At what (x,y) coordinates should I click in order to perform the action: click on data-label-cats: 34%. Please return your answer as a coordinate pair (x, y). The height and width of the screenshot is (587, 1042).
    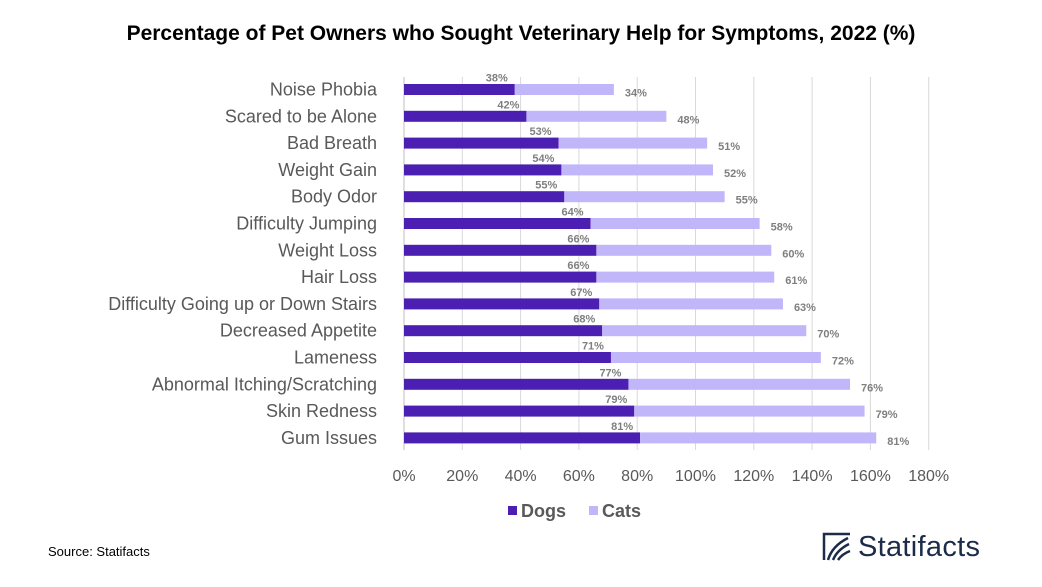
    Looking at the image, I should click on (636, 94).